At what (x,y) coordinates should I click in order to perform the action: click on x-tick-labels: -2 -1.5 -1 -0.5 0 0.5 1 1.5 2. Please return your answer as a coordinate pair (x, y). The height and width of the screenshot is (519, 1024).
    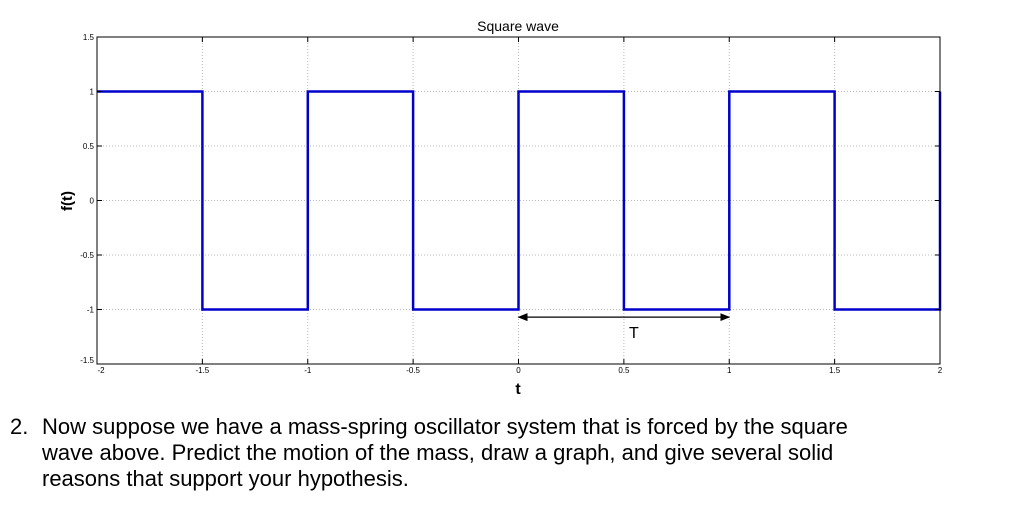
    Looking at the image, I should click on (519, 370).